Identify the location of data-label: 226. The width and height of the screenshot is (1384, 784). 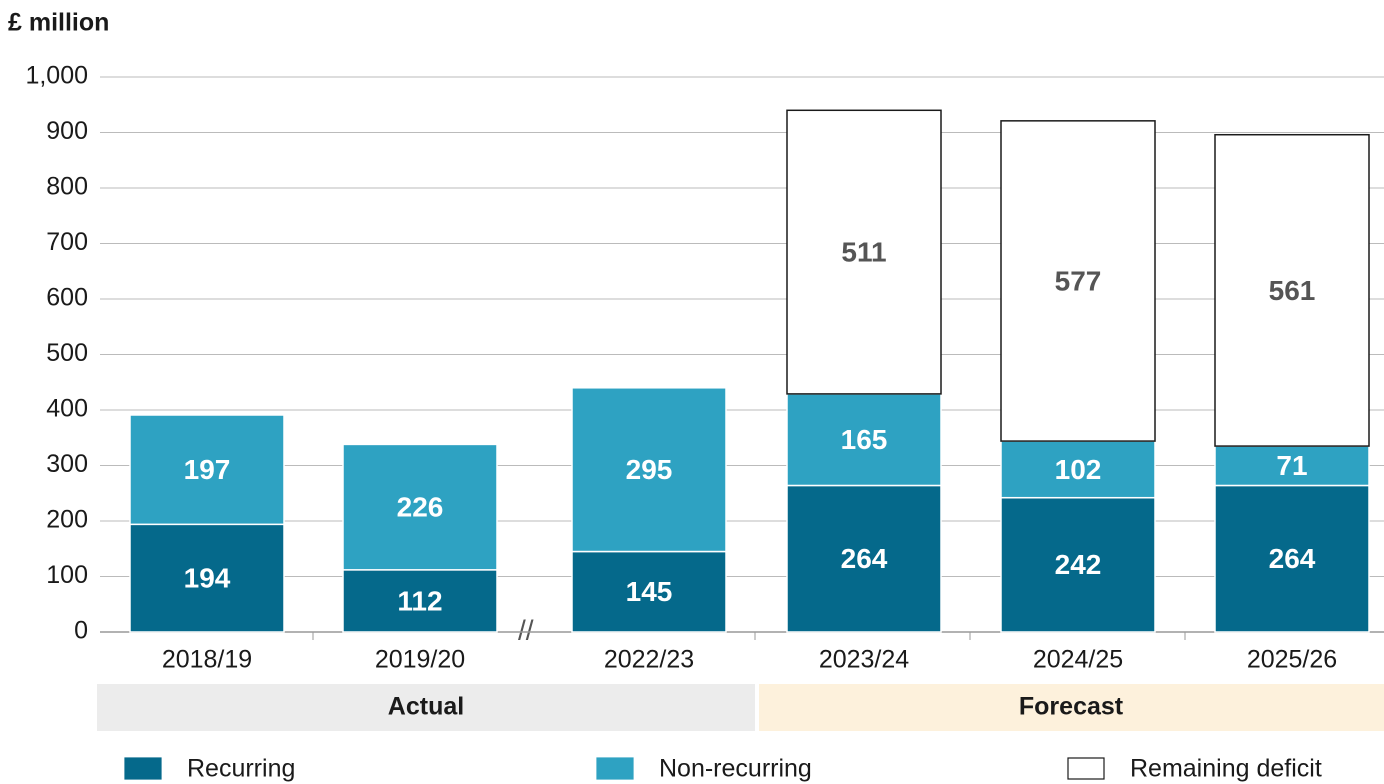
(420, 507).